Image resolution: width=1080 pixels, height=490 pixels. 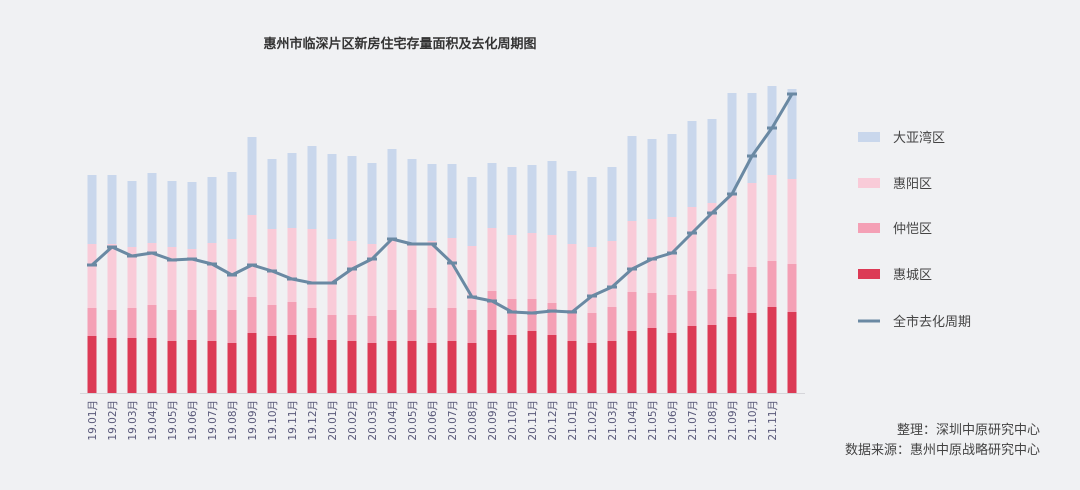 What do you see at coordinates (693, 420) in the screenshot?
I see `x-tick-label: 21.07月` at bounding box center [693, 420].